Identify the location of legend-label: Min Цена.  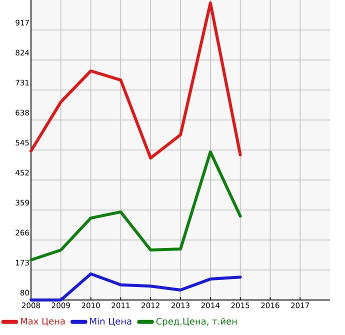
(111, 322).